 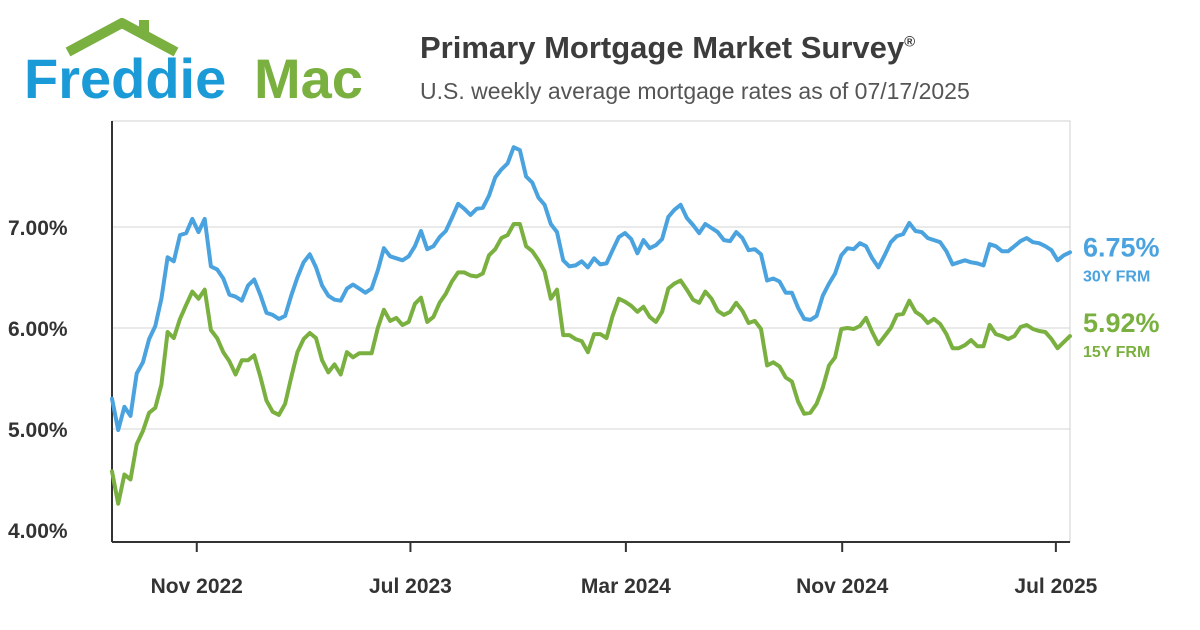 I want to click on freddie-mac-logo: Freddie Mac, so click(x=202, y=63).